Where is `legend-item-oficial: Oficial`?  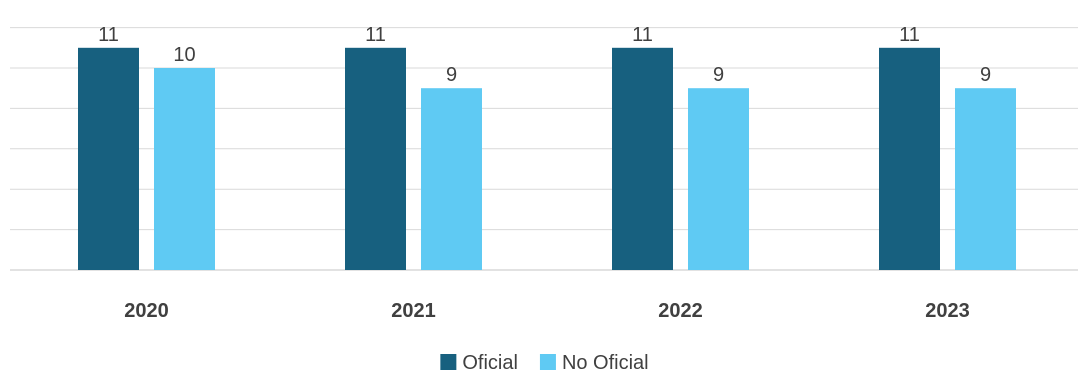 legend-item-oficial: Oficial is located at coordinates (479, 363).